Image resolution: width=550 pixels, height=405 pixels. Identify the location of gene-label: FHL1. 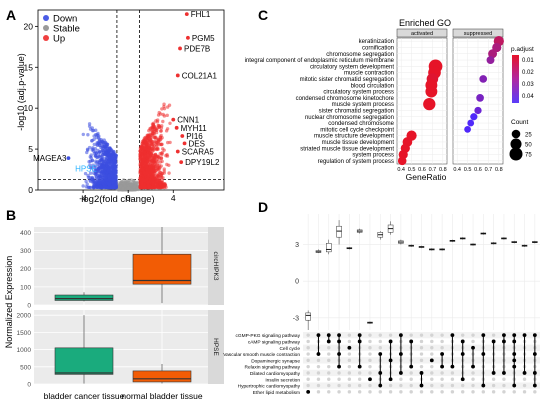
(201, 14).